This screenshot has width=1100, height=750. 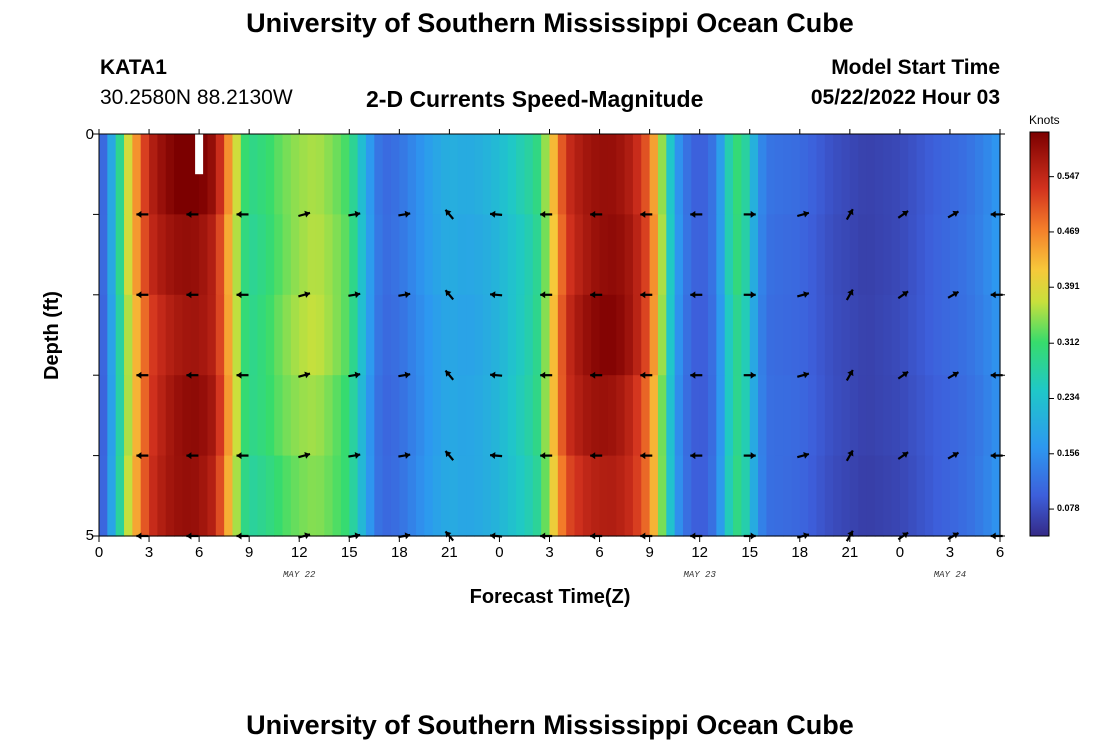 I want to click on x-tick-label: 6, so click(x=599, y=552).